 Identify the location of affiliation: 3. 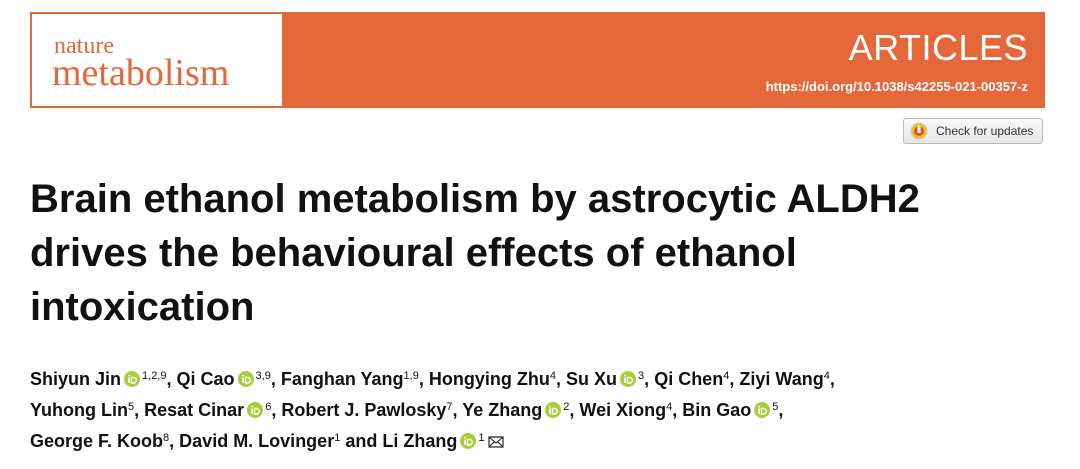
(641, 376).